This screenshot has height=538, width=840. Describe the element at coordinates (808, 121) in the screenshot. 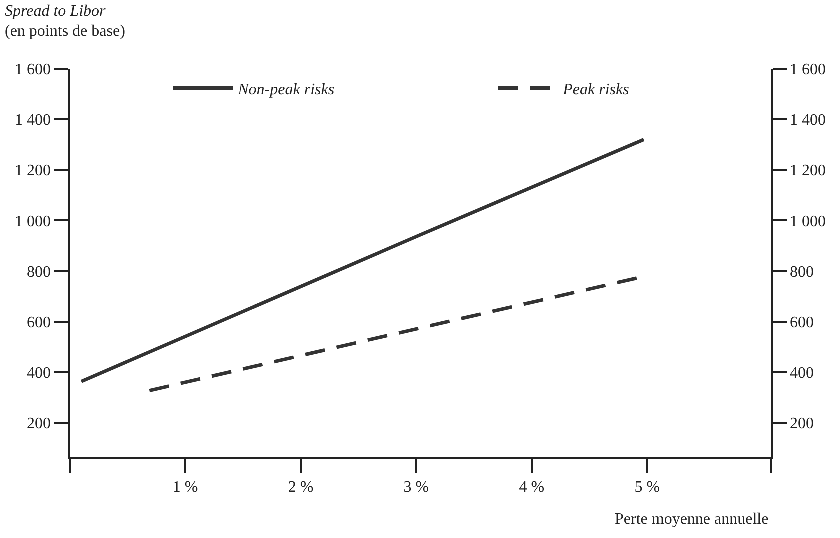

I see `y2-tick-label: 1 400` at that location.